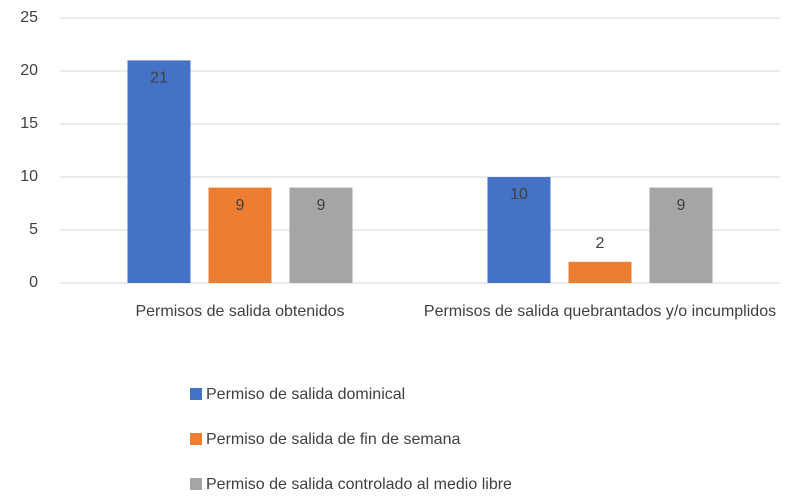 This screenshot has width=791, height=497. What do you see at coordinates (240, 311) in the screenshot?
I see `x-tick-label: Permisos de salida obtenidos` at bounding box center [240, 311].